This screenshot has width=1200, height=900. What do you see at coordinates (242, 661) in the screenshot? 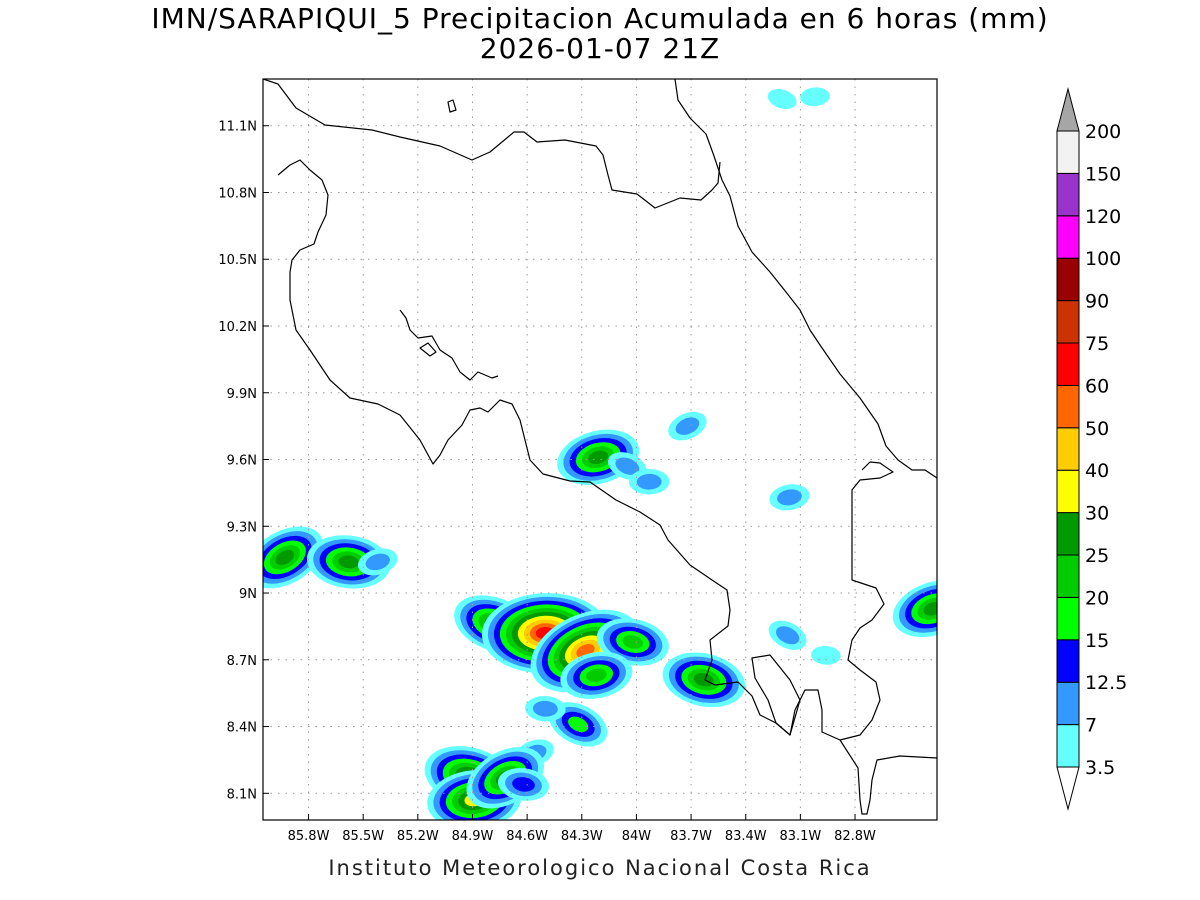
I see `lat-tick-label: 8.7N` at bounding box center [242, 661].